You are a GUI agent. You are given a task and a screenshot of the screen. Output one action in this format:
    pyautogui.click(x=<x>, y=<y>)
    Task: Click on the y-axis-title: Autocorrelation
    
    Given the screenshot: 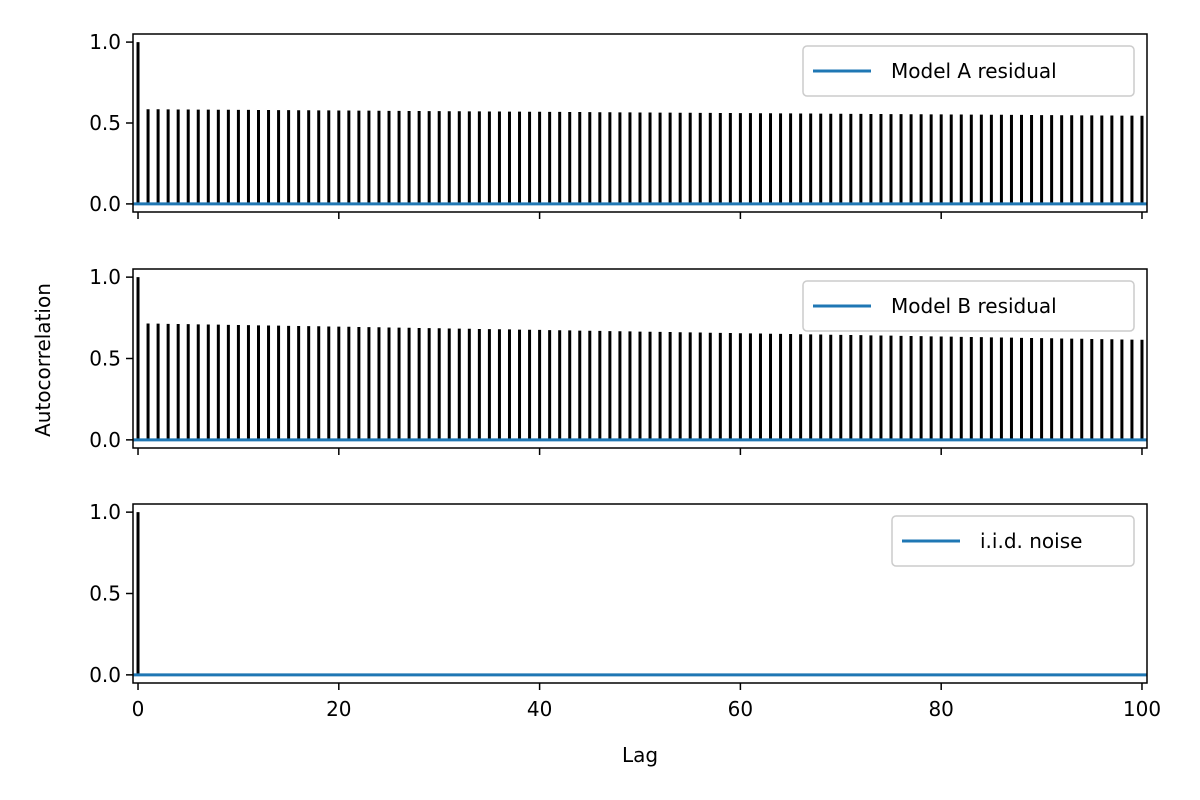 What is the action you would take?
    pyautogui.click(x=43, y=360)
    